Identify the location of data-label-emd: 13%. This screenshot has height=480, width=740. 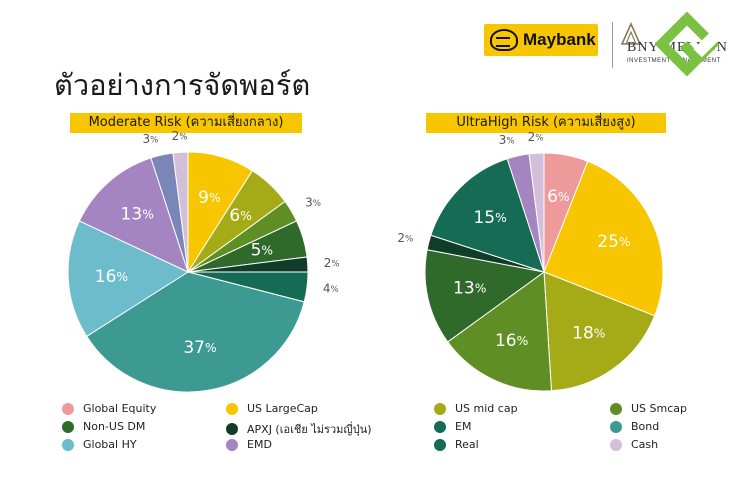
(137, 214).